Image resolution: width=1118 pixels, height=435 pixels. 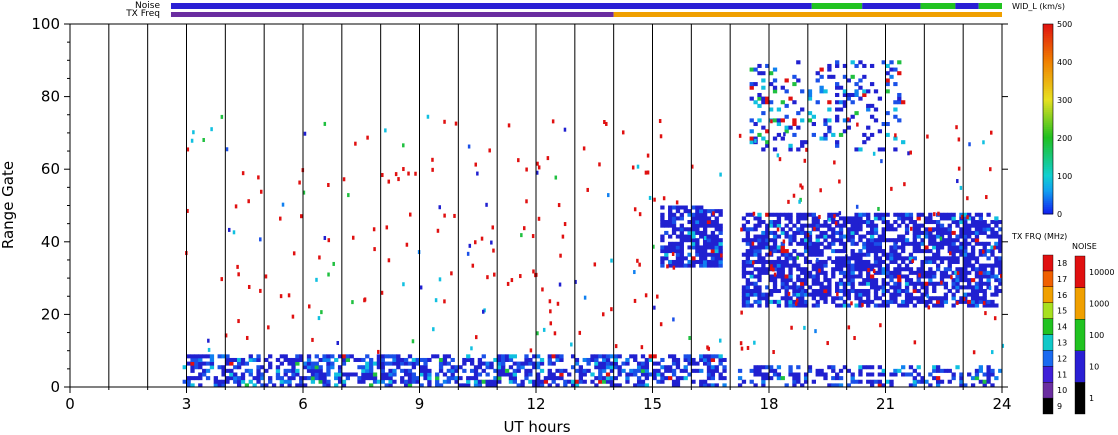 I want to click on txfreq-colorbar-step, so click(x=1048, y=374).